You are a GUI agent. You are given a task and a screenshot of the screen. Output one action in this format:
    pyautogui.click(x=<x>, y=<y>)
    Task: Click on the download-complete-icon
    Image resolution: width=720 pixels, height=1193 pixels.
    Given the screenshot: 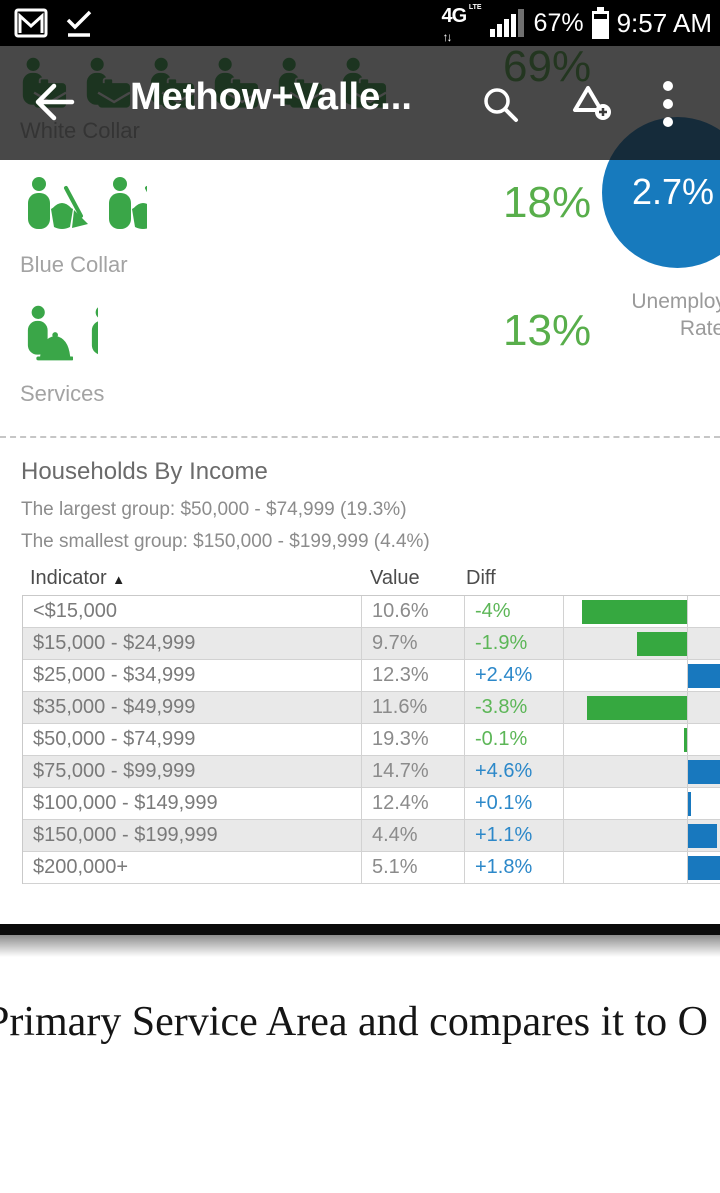 What is the action you would take?
    pyautogui.click(x=79, y=23)
    